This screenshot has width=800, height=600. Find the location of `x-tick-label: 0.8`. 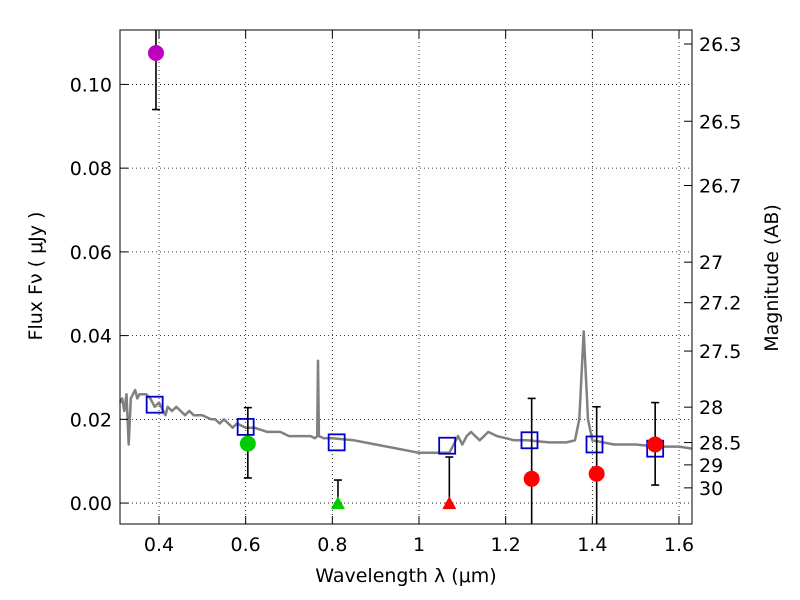

x-tick-label: 0.8 is located at coordinates (332, 545).